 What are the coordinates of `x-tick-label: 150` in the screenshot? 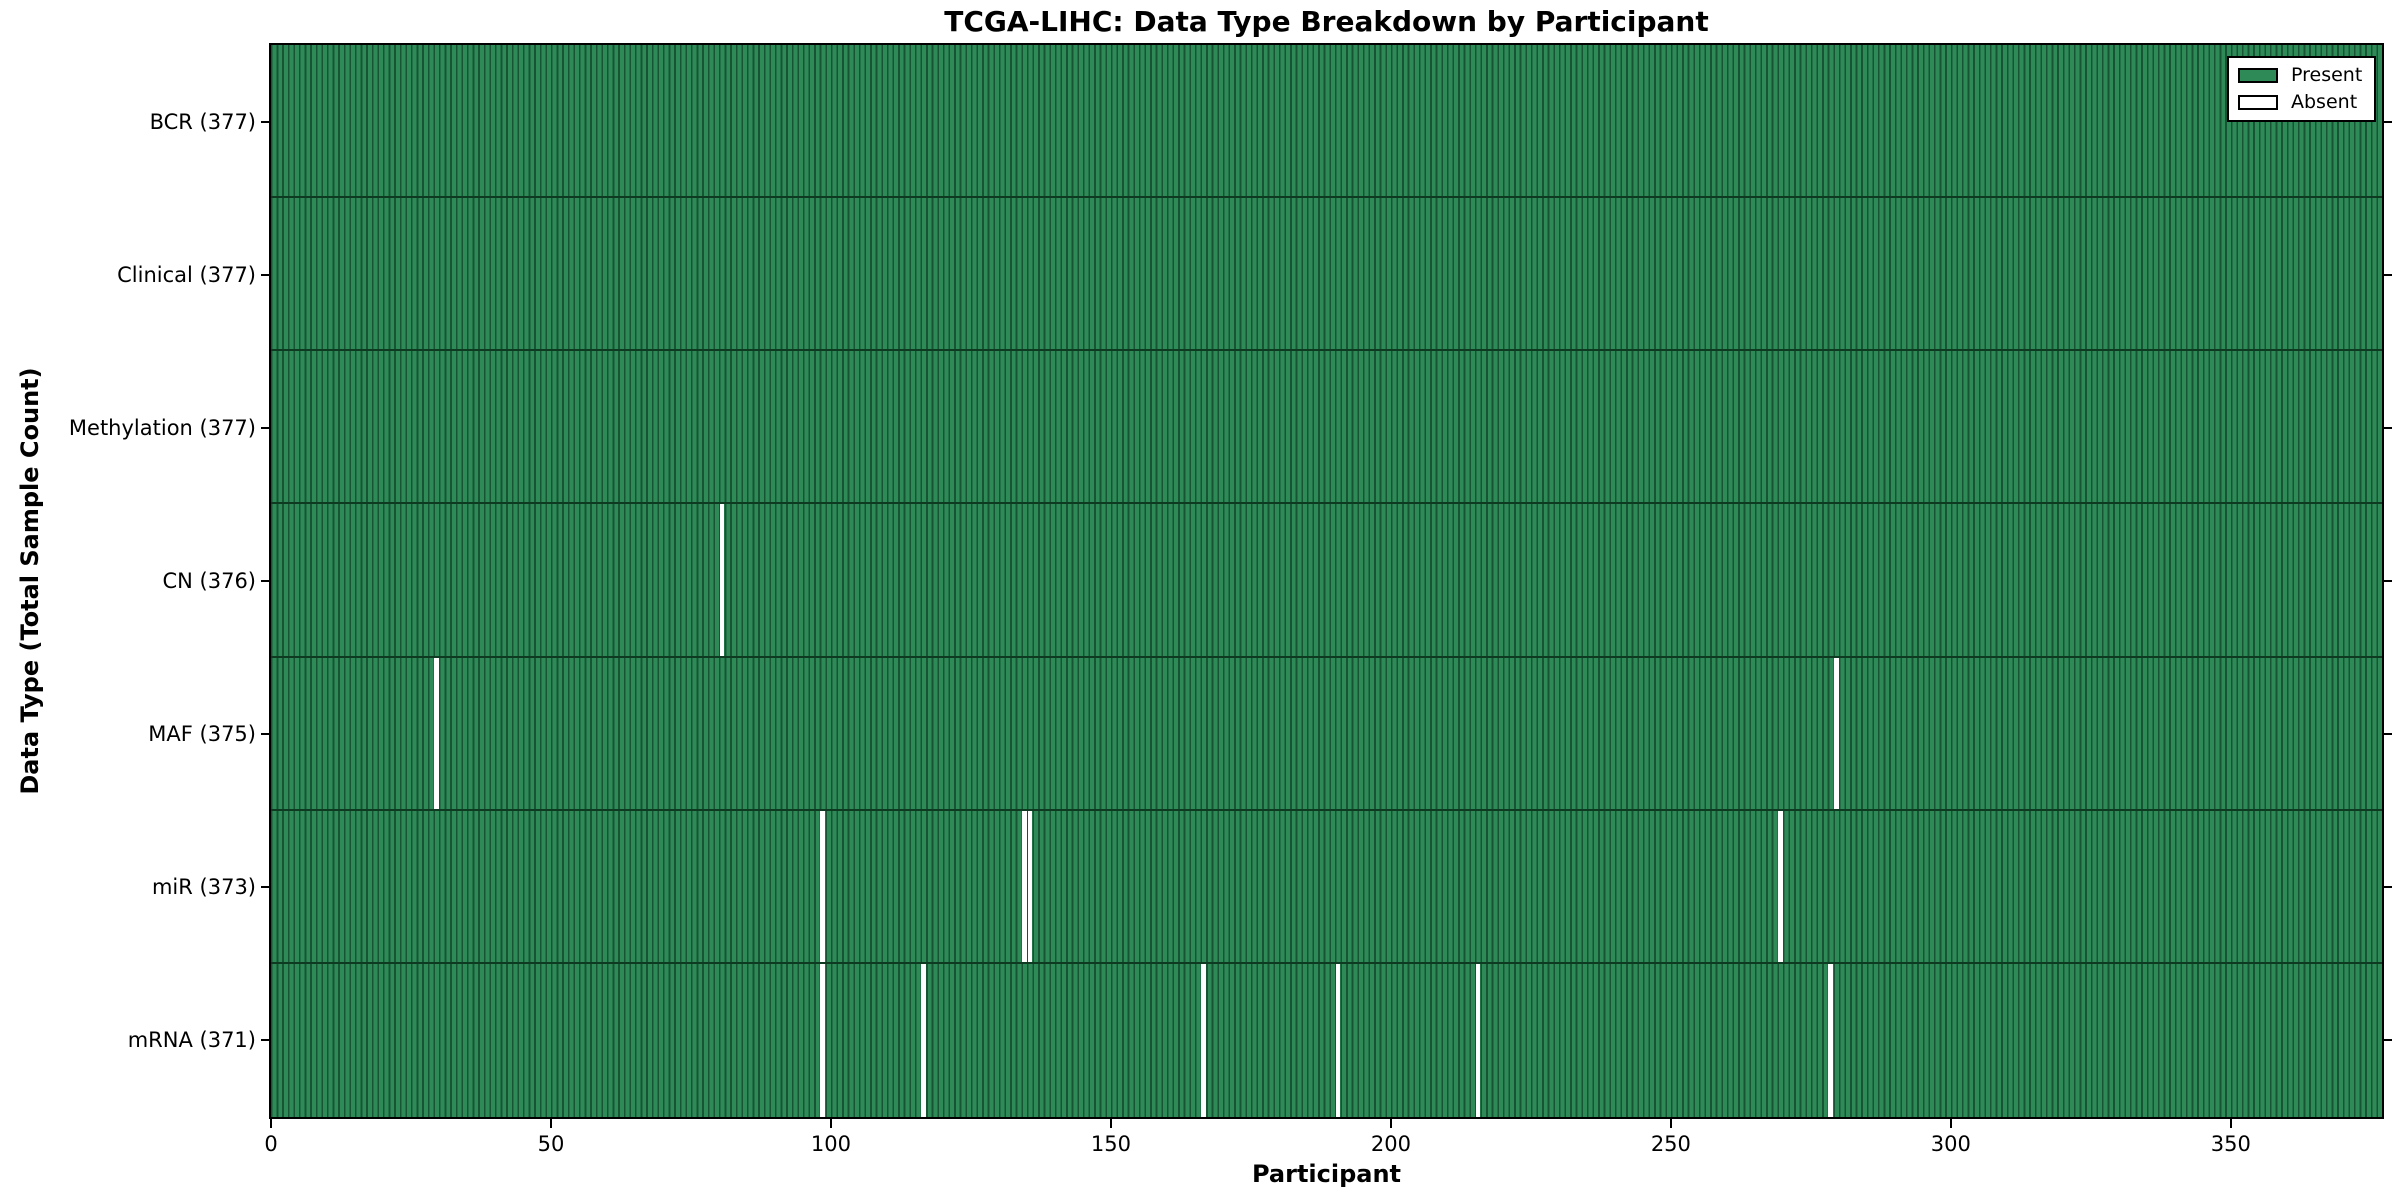 It's located at (1110, 1144).